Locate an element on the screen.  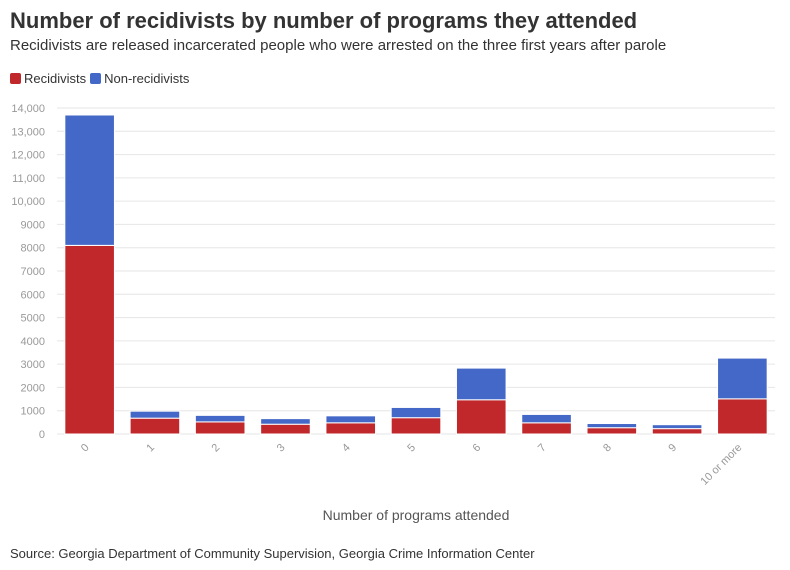
y-tick-label: 2000 is located at coordinates (33, 388).